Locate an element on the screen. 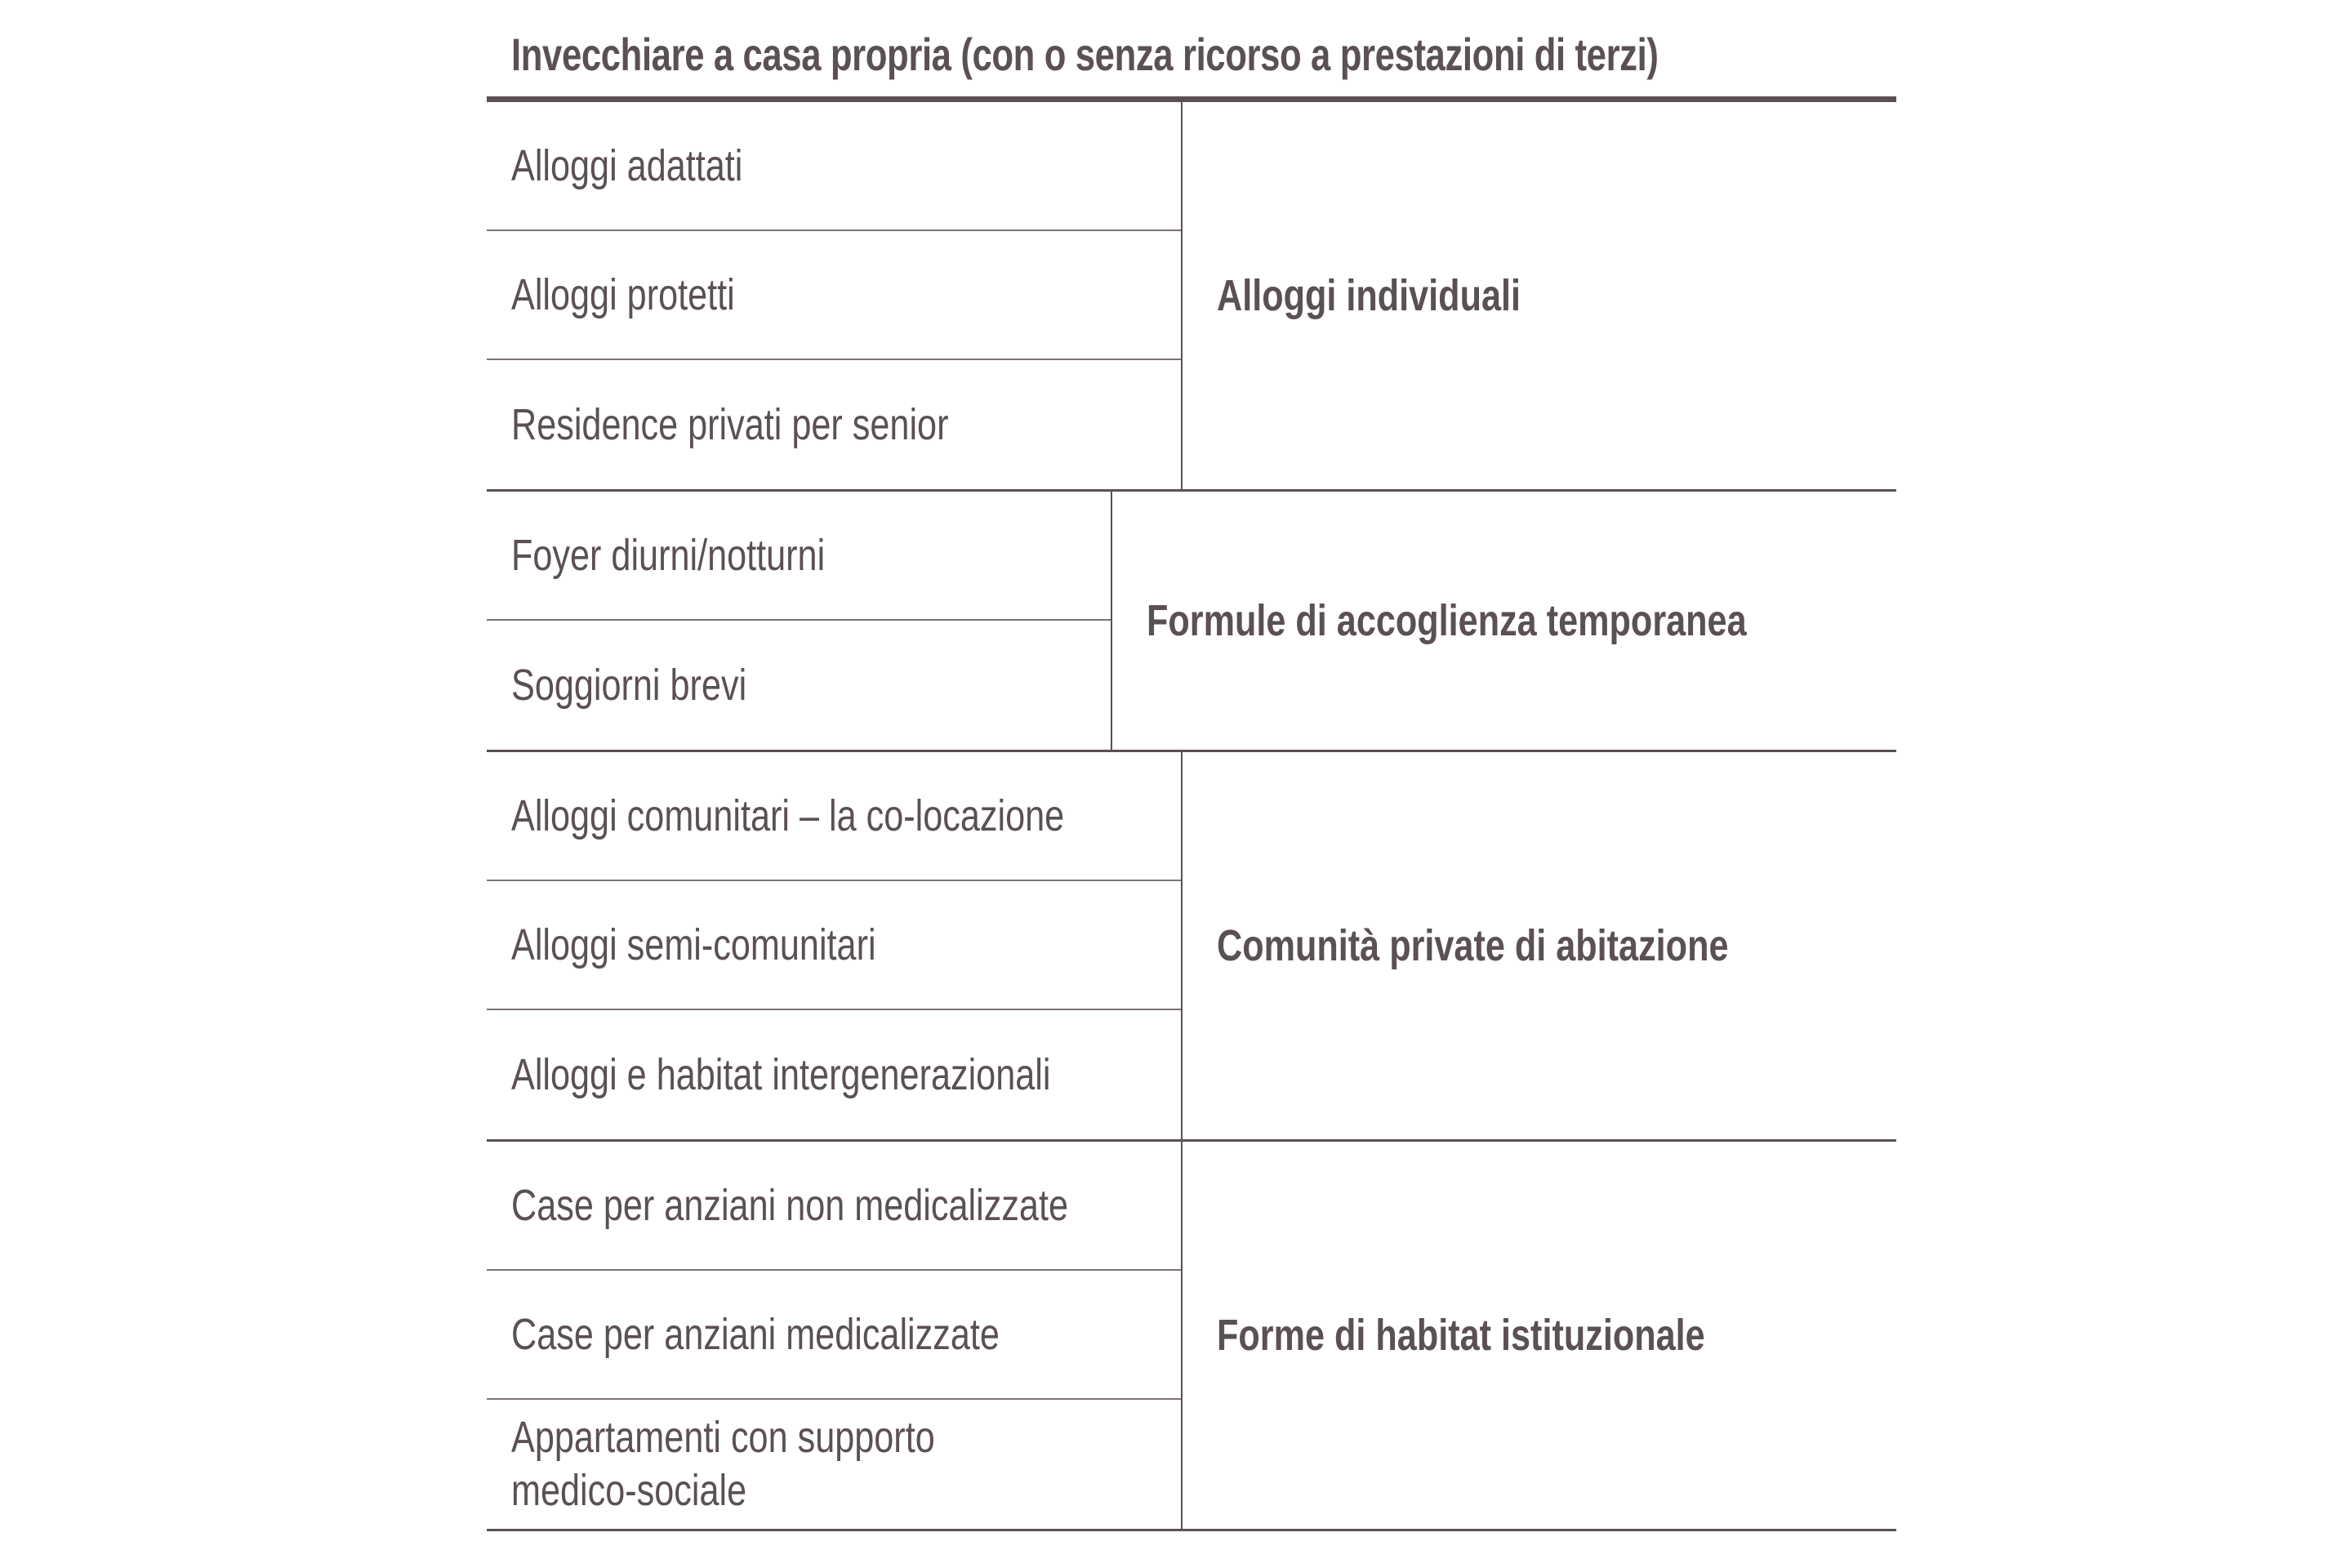  group-label: Comunità private di abitazione is located at coordinates (1539, 945).